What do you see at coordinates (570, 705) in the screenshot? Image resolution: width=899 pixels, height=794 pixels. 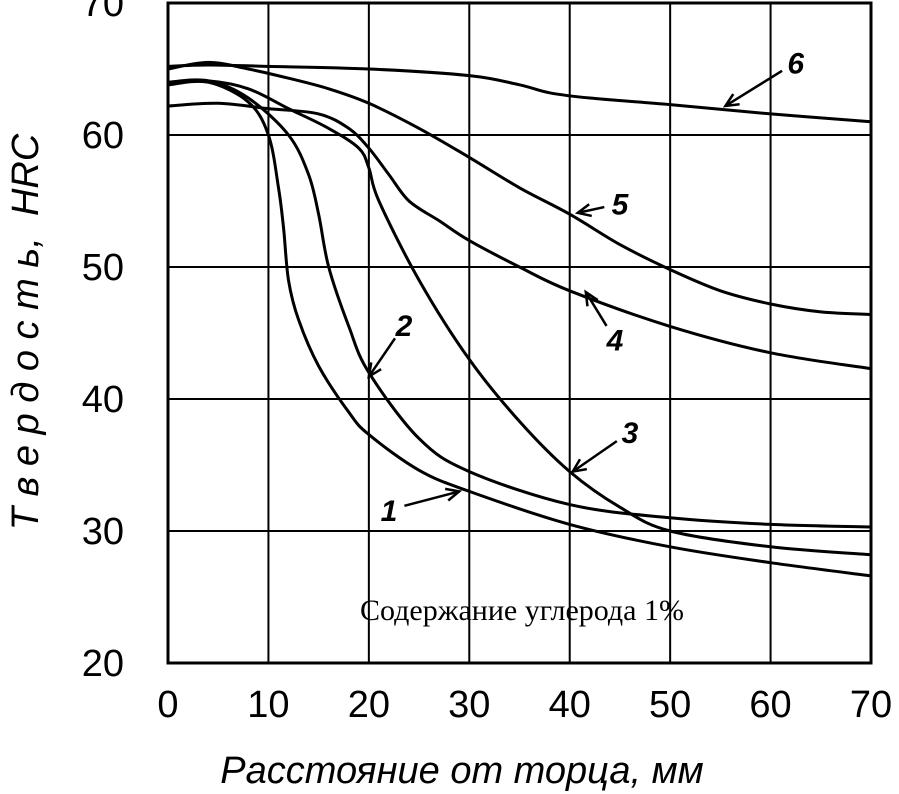 I see `x-tick-label: 40` at bounding box center [570, 705].